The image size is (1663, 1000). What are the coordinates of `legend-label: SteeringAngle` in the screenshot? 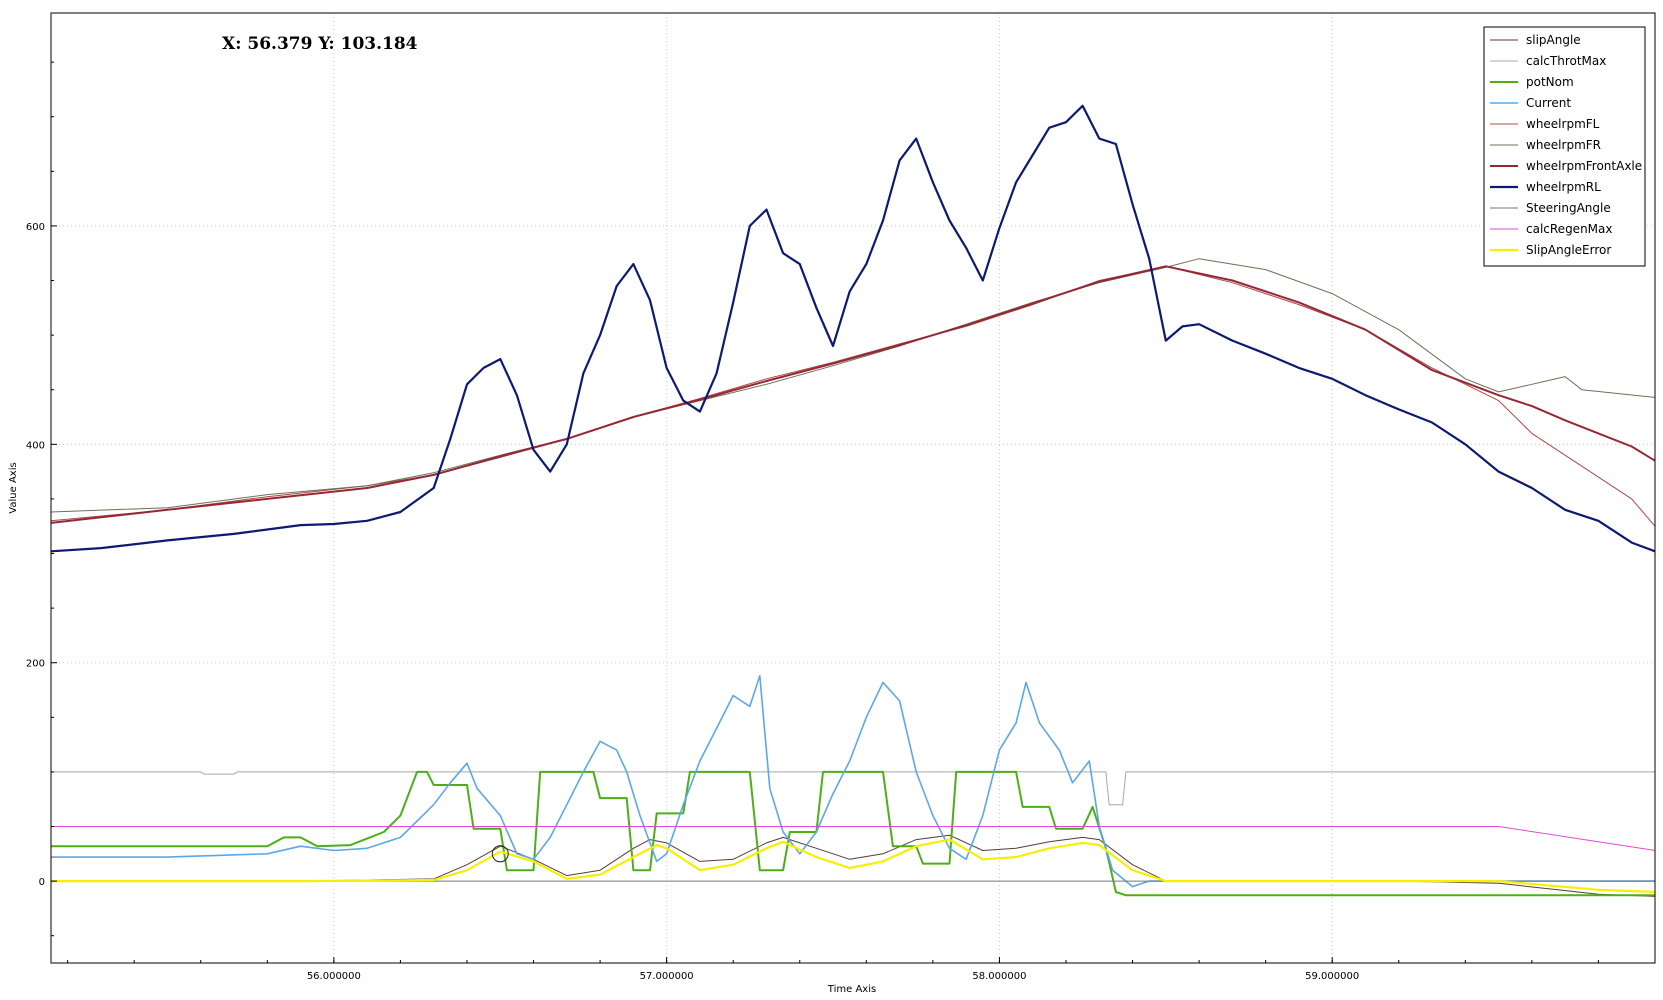 It's located at (1568, 208).